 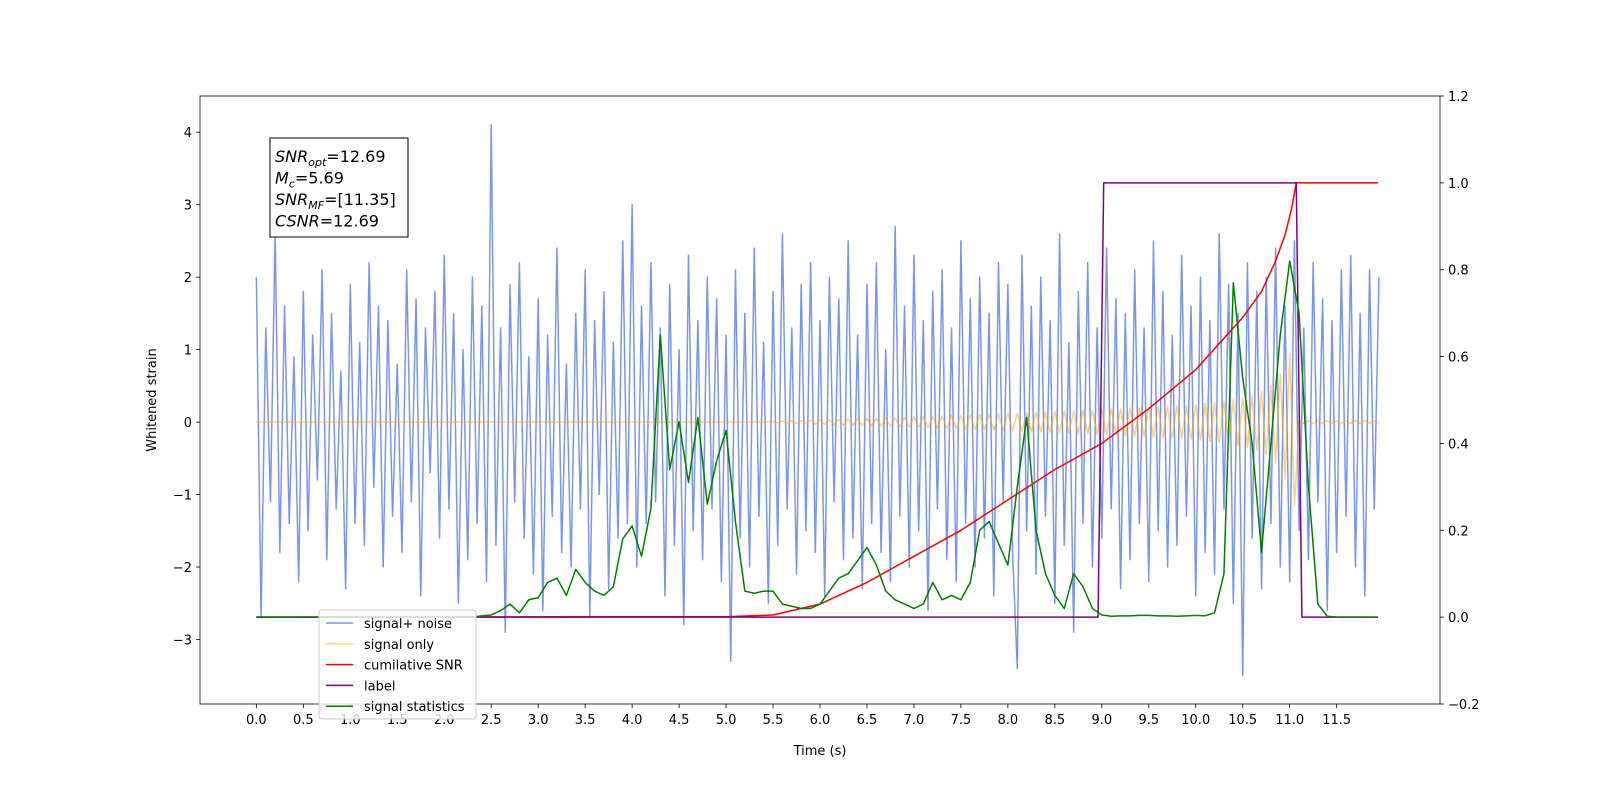 I want to click on y-tick-label: 3, so click(x=188, y=206).